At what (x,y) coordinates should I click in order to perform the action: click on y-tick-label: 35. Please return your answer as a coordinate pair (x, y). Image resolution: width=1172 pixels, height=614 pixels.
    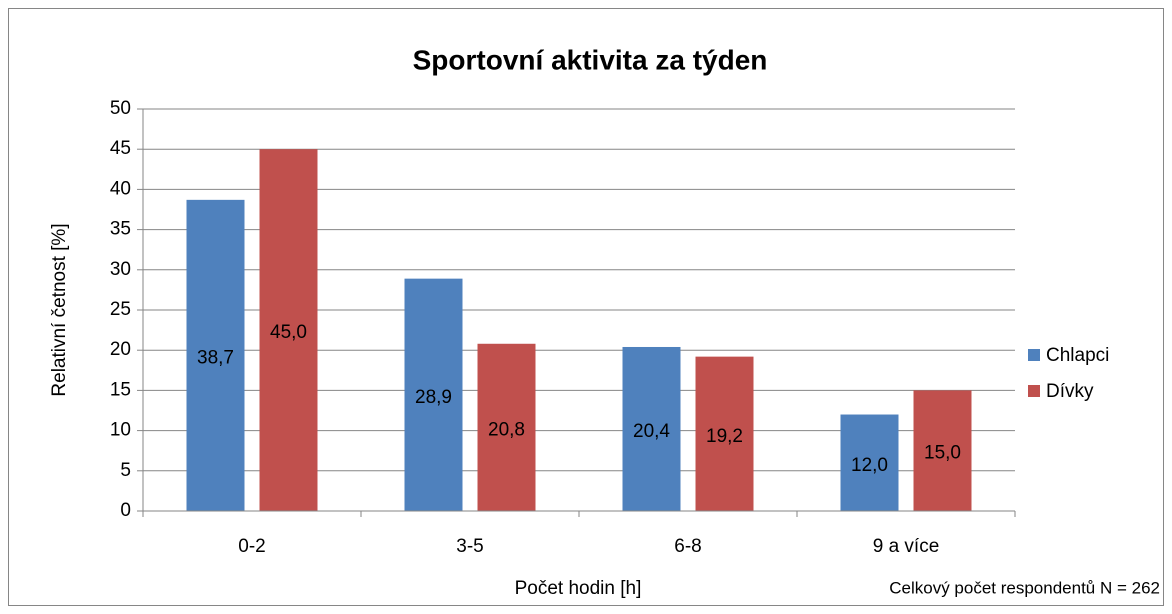
    Looking at the image, I should click on (120, 229).